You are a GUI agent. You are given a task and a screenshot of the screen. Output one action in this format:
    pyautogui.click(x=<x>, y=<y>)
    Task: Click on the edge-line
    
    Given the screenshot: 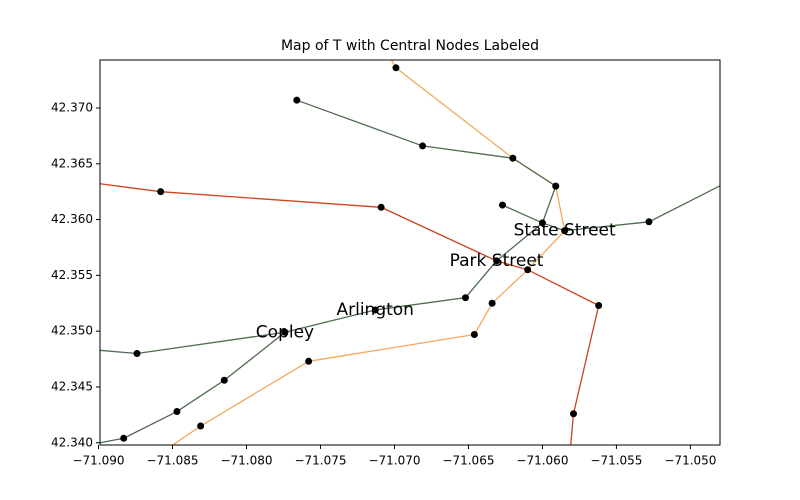 What is the action you would take?
    pyautogui.click(x=193, y=387)
    